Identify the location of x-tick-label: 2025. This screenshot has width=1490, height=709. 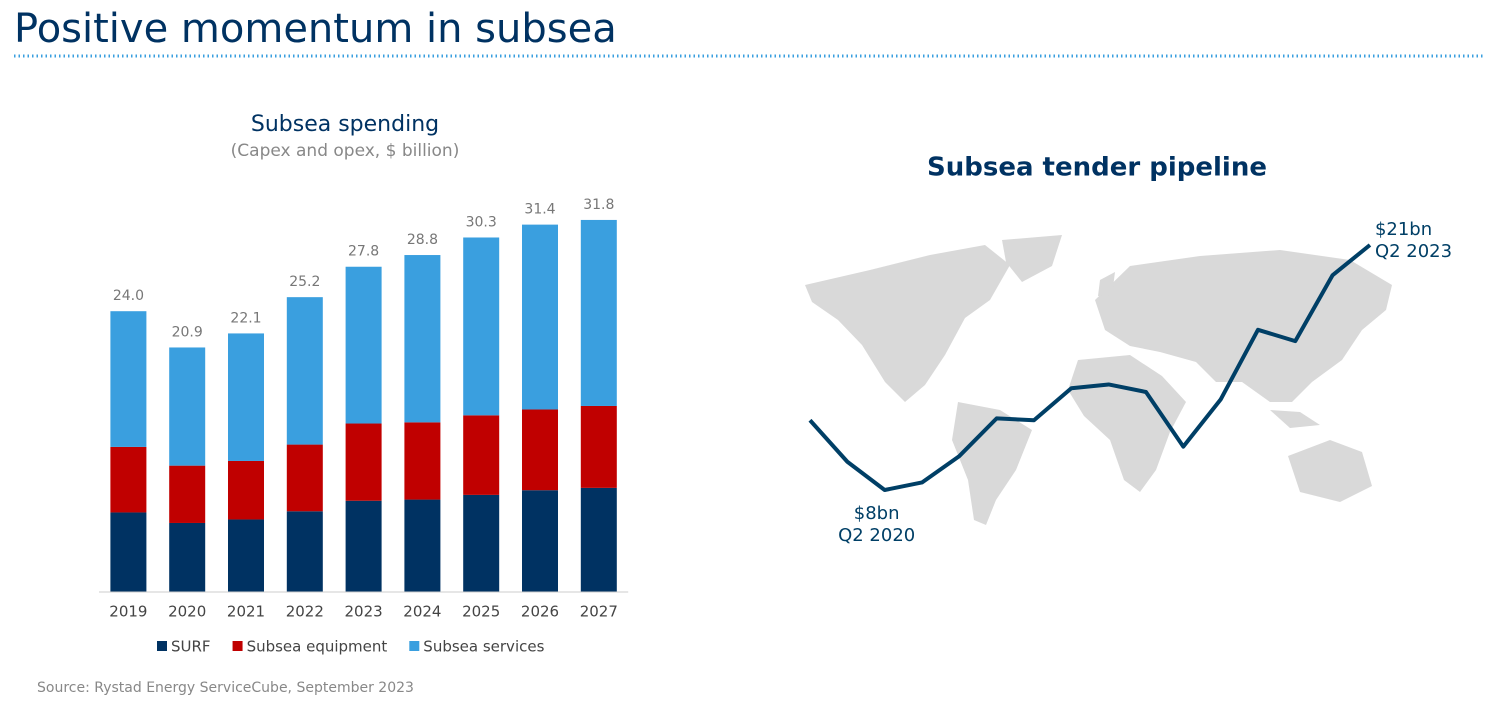
(481, 612).